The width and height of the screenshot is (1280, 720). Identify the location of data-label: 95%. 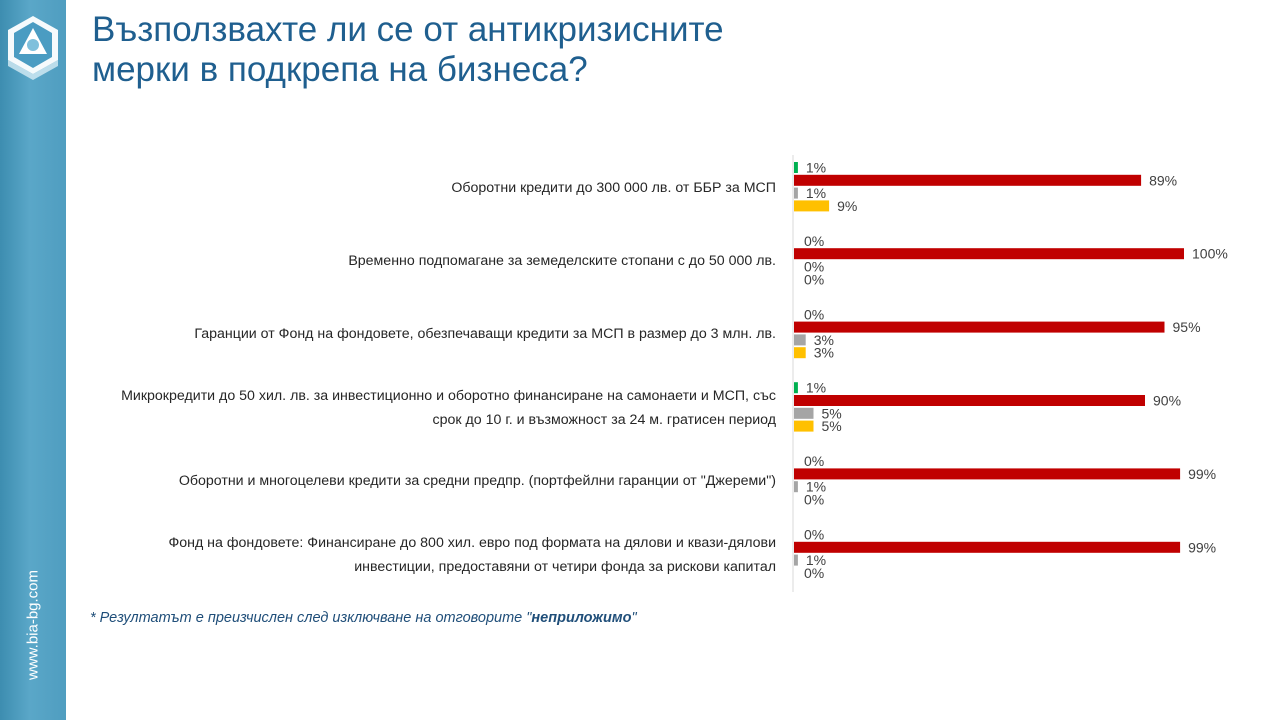
(1187, 327).